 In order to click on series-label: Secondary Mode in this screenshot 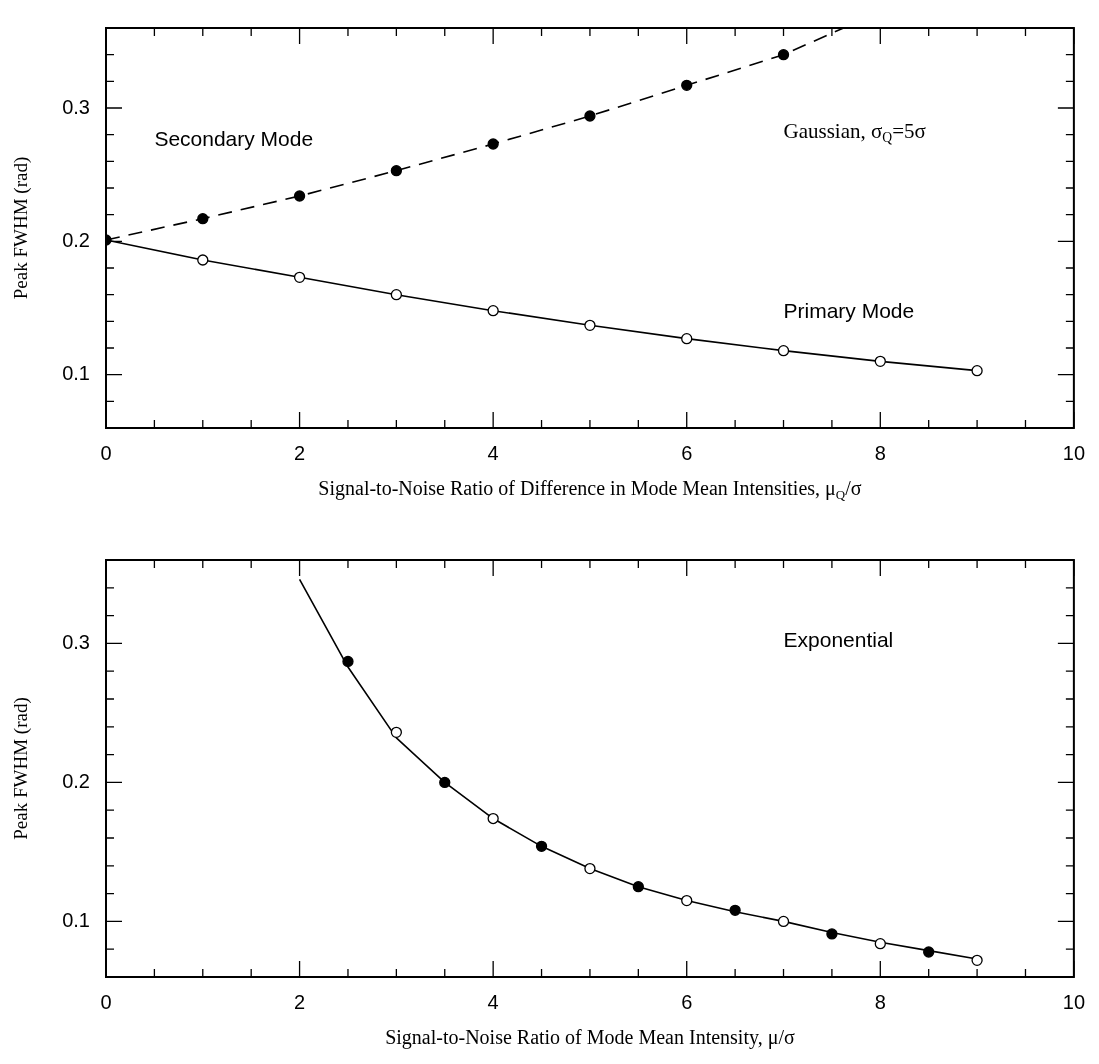, I will do `click(234, 138)`.